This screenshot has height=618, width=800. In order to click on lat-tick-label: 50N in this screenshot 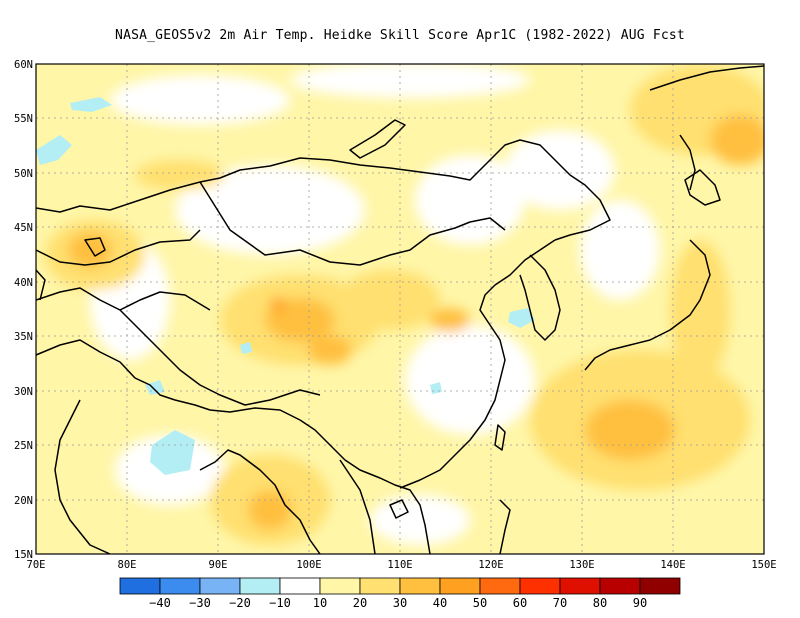, I will do `click(23, 174)`.